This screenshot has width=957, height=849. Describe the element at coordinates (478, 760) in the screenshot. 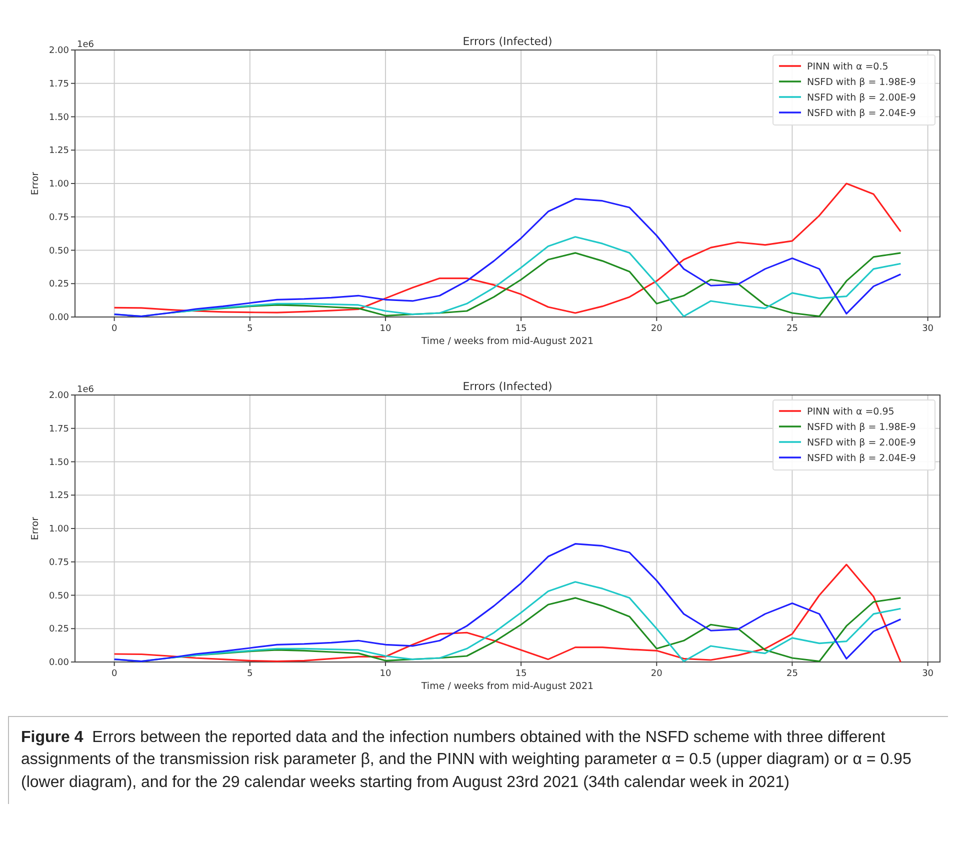

I see `caption: Figure 4 Errors between the reported data and the infection numbers obtained with the NSFD scheme with three different assignments of the transmission risk parameter β, and the PINN with weighting parameter α = 0.5 (upper diagram) or α = 0.95 (lower diagram), and for the 29 calendar weeks starting from August 23rd 2021 (34th calendar week in 2021)` at that location.